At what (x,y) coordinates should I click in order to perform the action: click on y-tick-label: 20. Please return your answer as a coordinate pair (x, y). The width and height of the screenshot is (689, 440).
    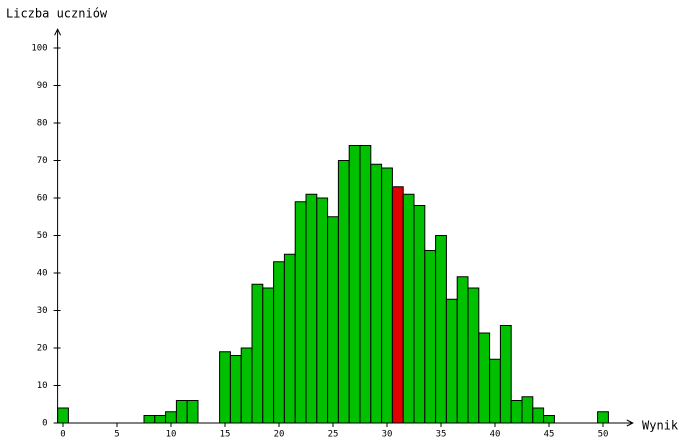
    Looking at the image, I should click on (42, 349).